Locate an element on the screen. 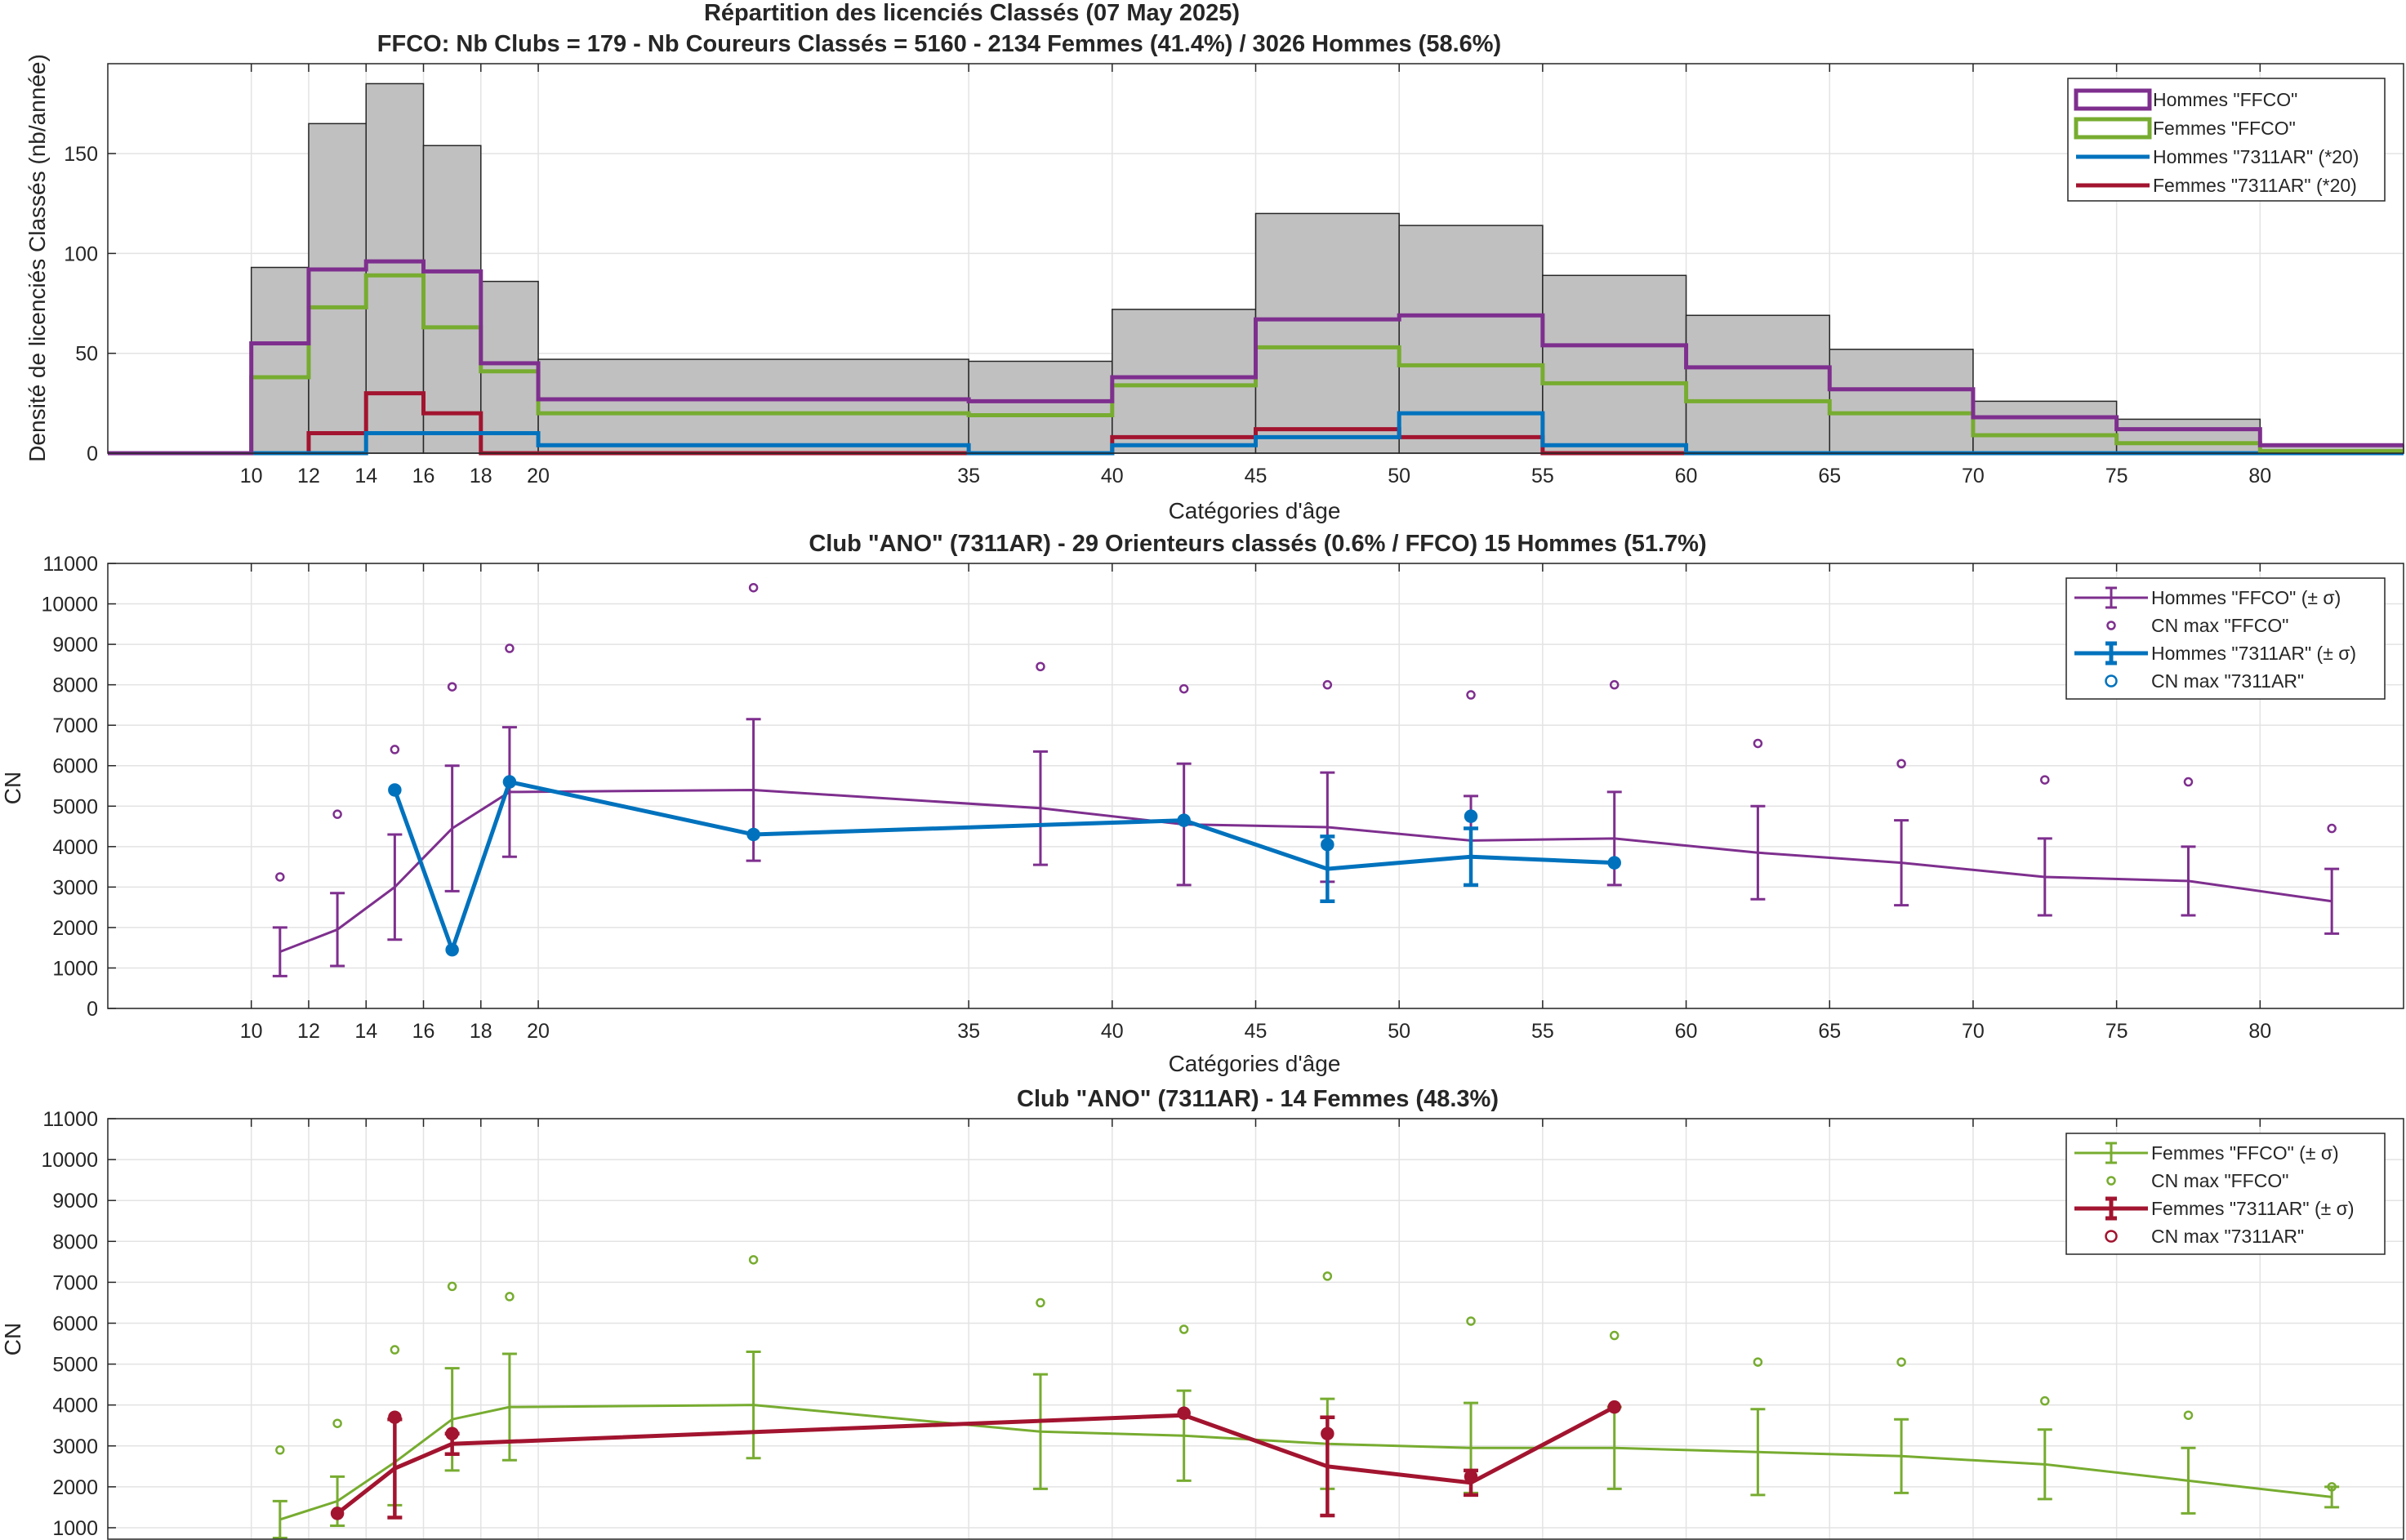 The width and height of the screenshot is (2406, 1540). x-tick-label: 60 is located at coordinates (1686, 1031).